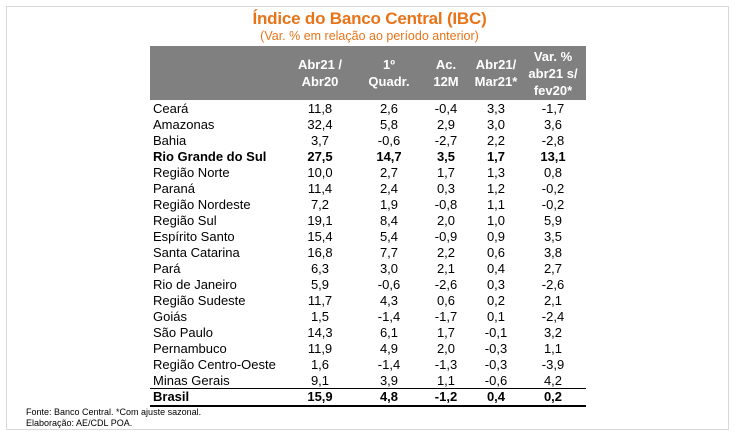 This screenshot has height=438, width=739. What do you see at coordinates (194, 236) in the screenshot?
I see `row-label: Espírito Santo` at bounding box center [194, 236].